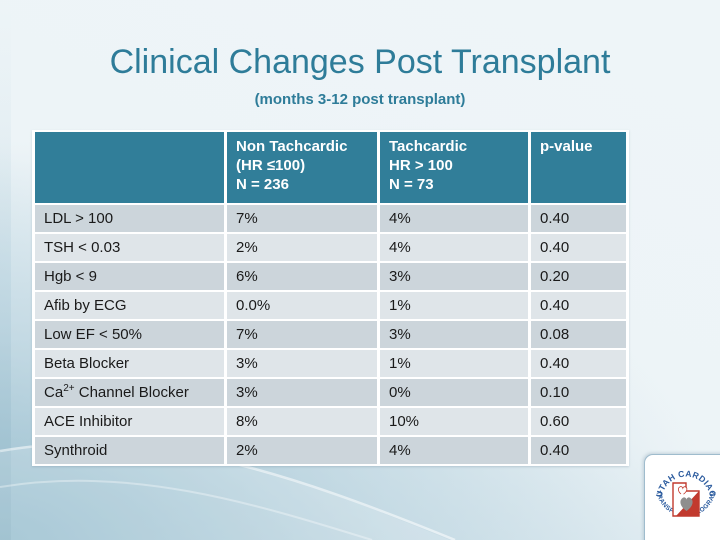  Describe the element at coordinates (578, 392) in the screenshot. I see `p-value-cell: 0.10` at that location.